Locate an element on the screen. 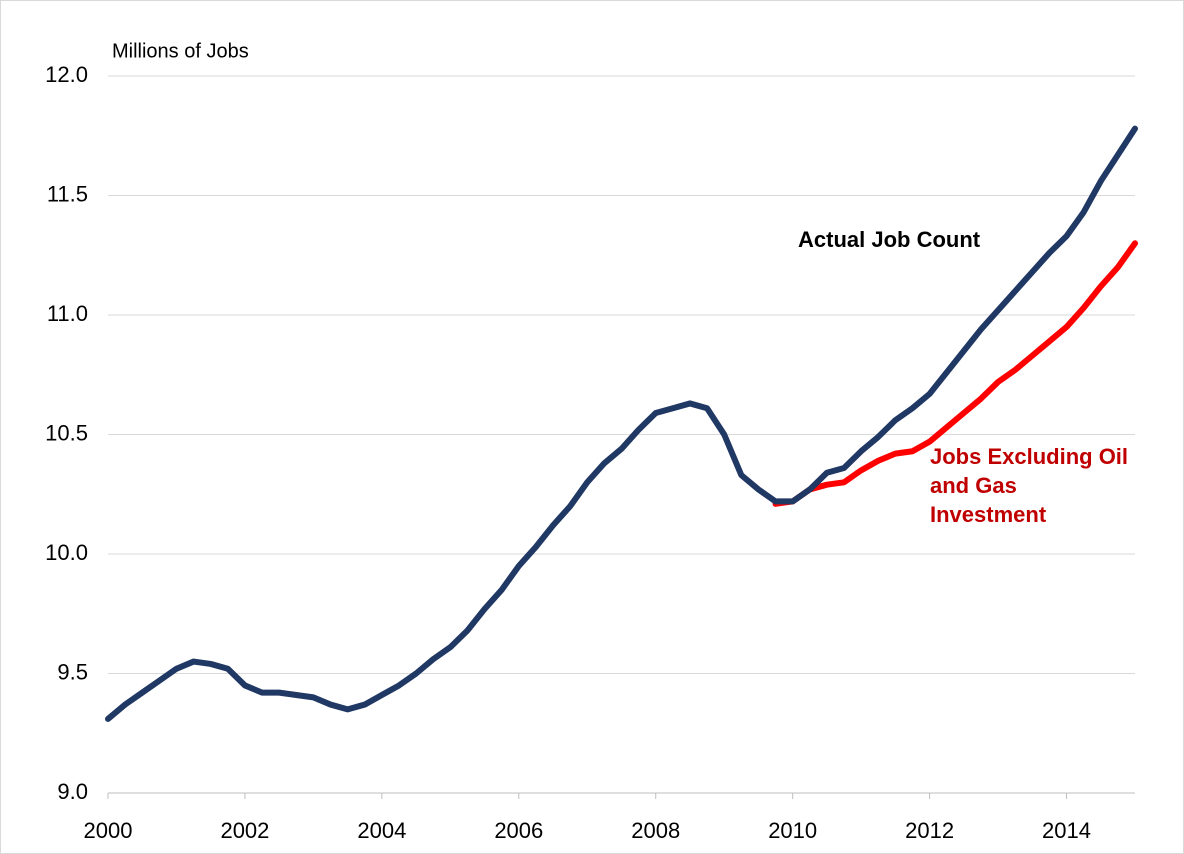 This screenshot has width=1184, height=854. x-tick-label: 2000 is located at coordinates (108, 830).